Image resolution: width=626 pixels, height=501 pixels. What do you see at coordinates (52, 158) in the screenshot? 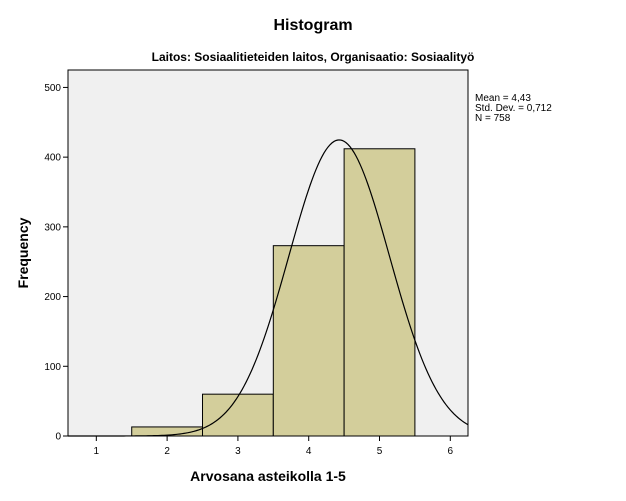
I see `y-tick-label: 400` at bounding box center [52, 158].